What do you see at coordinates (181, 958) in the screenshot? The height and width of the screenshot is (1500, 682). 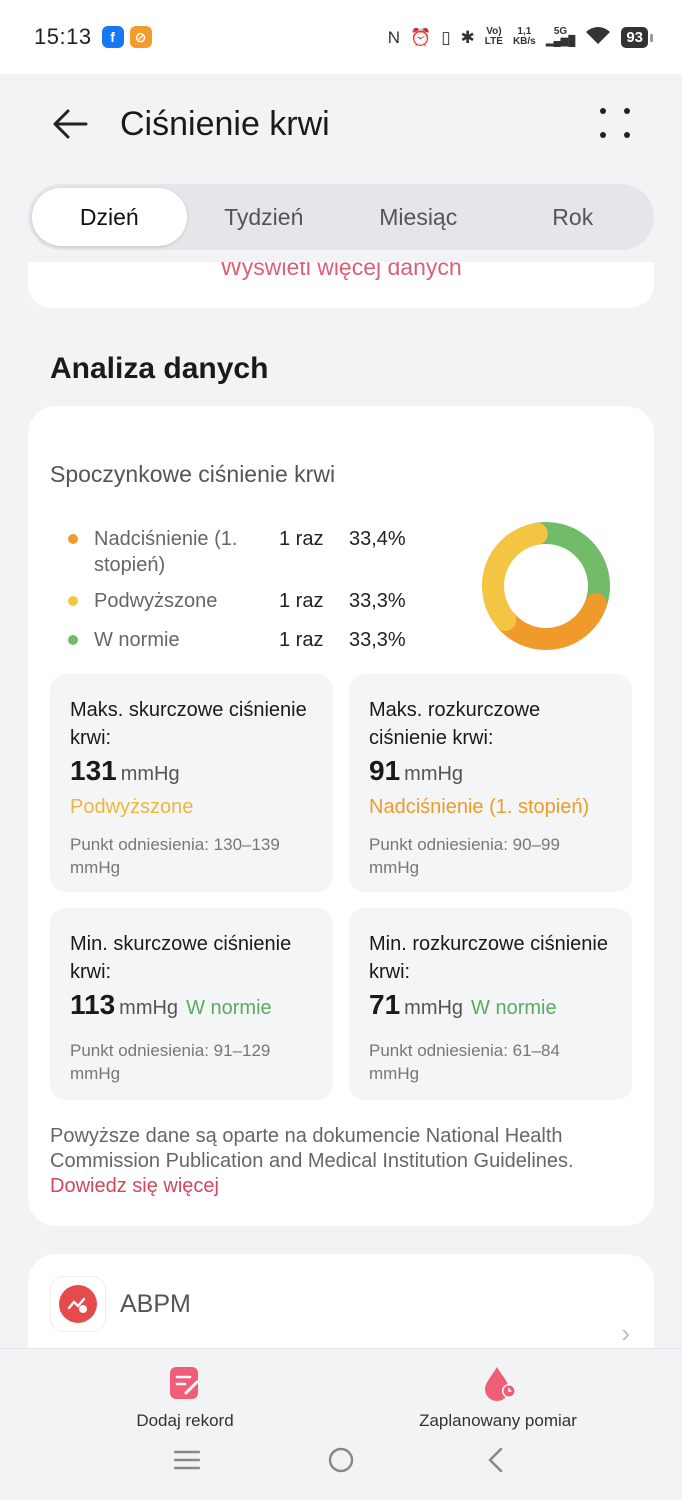 I see `stat-label: Min. skurczowe ciśnienie krwi:` at bounding box center [181, 958].